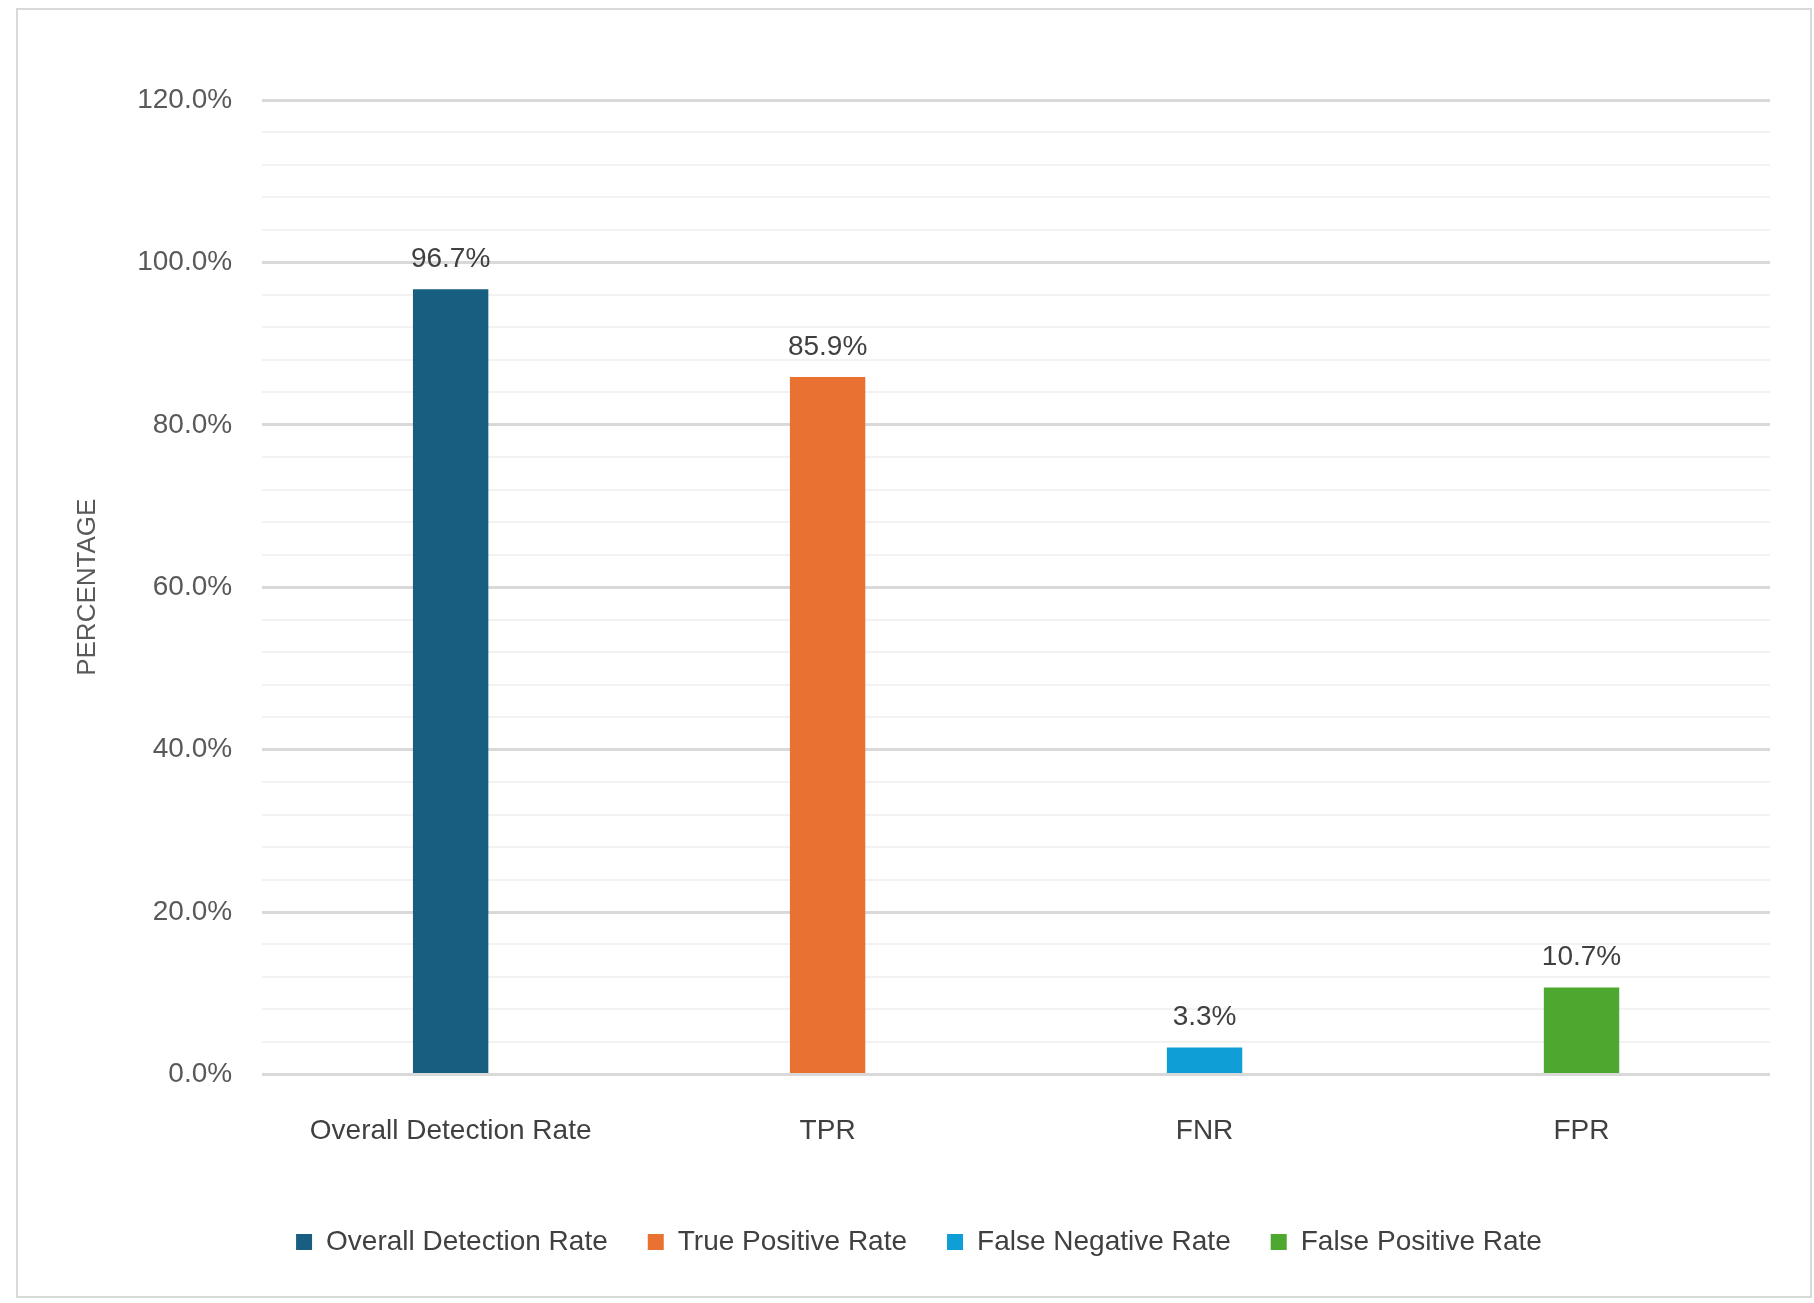 The width and height of the screenshot is (1814, 1303). What do you see at coordinates (827, 345) in the screenshot?
I see `data-label: 85.9%` at bounding box center [827, 345].